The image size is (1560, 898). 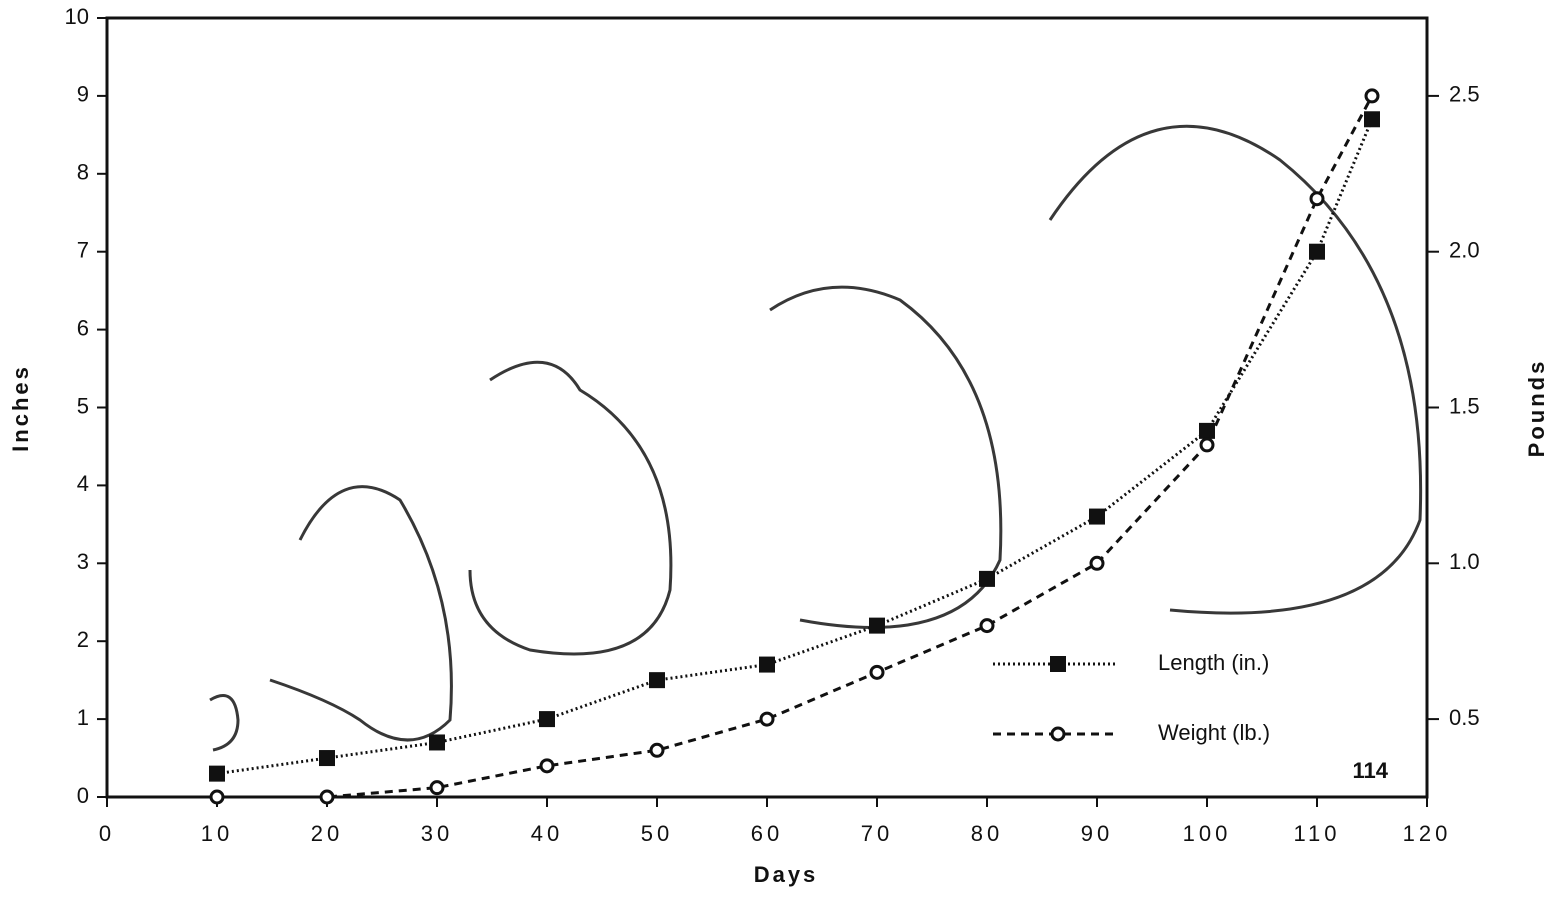 What do you see at coordinates (83, 561) in the screenshot?
I see `y-tick-label: 3` at bounding box center [83, 561].